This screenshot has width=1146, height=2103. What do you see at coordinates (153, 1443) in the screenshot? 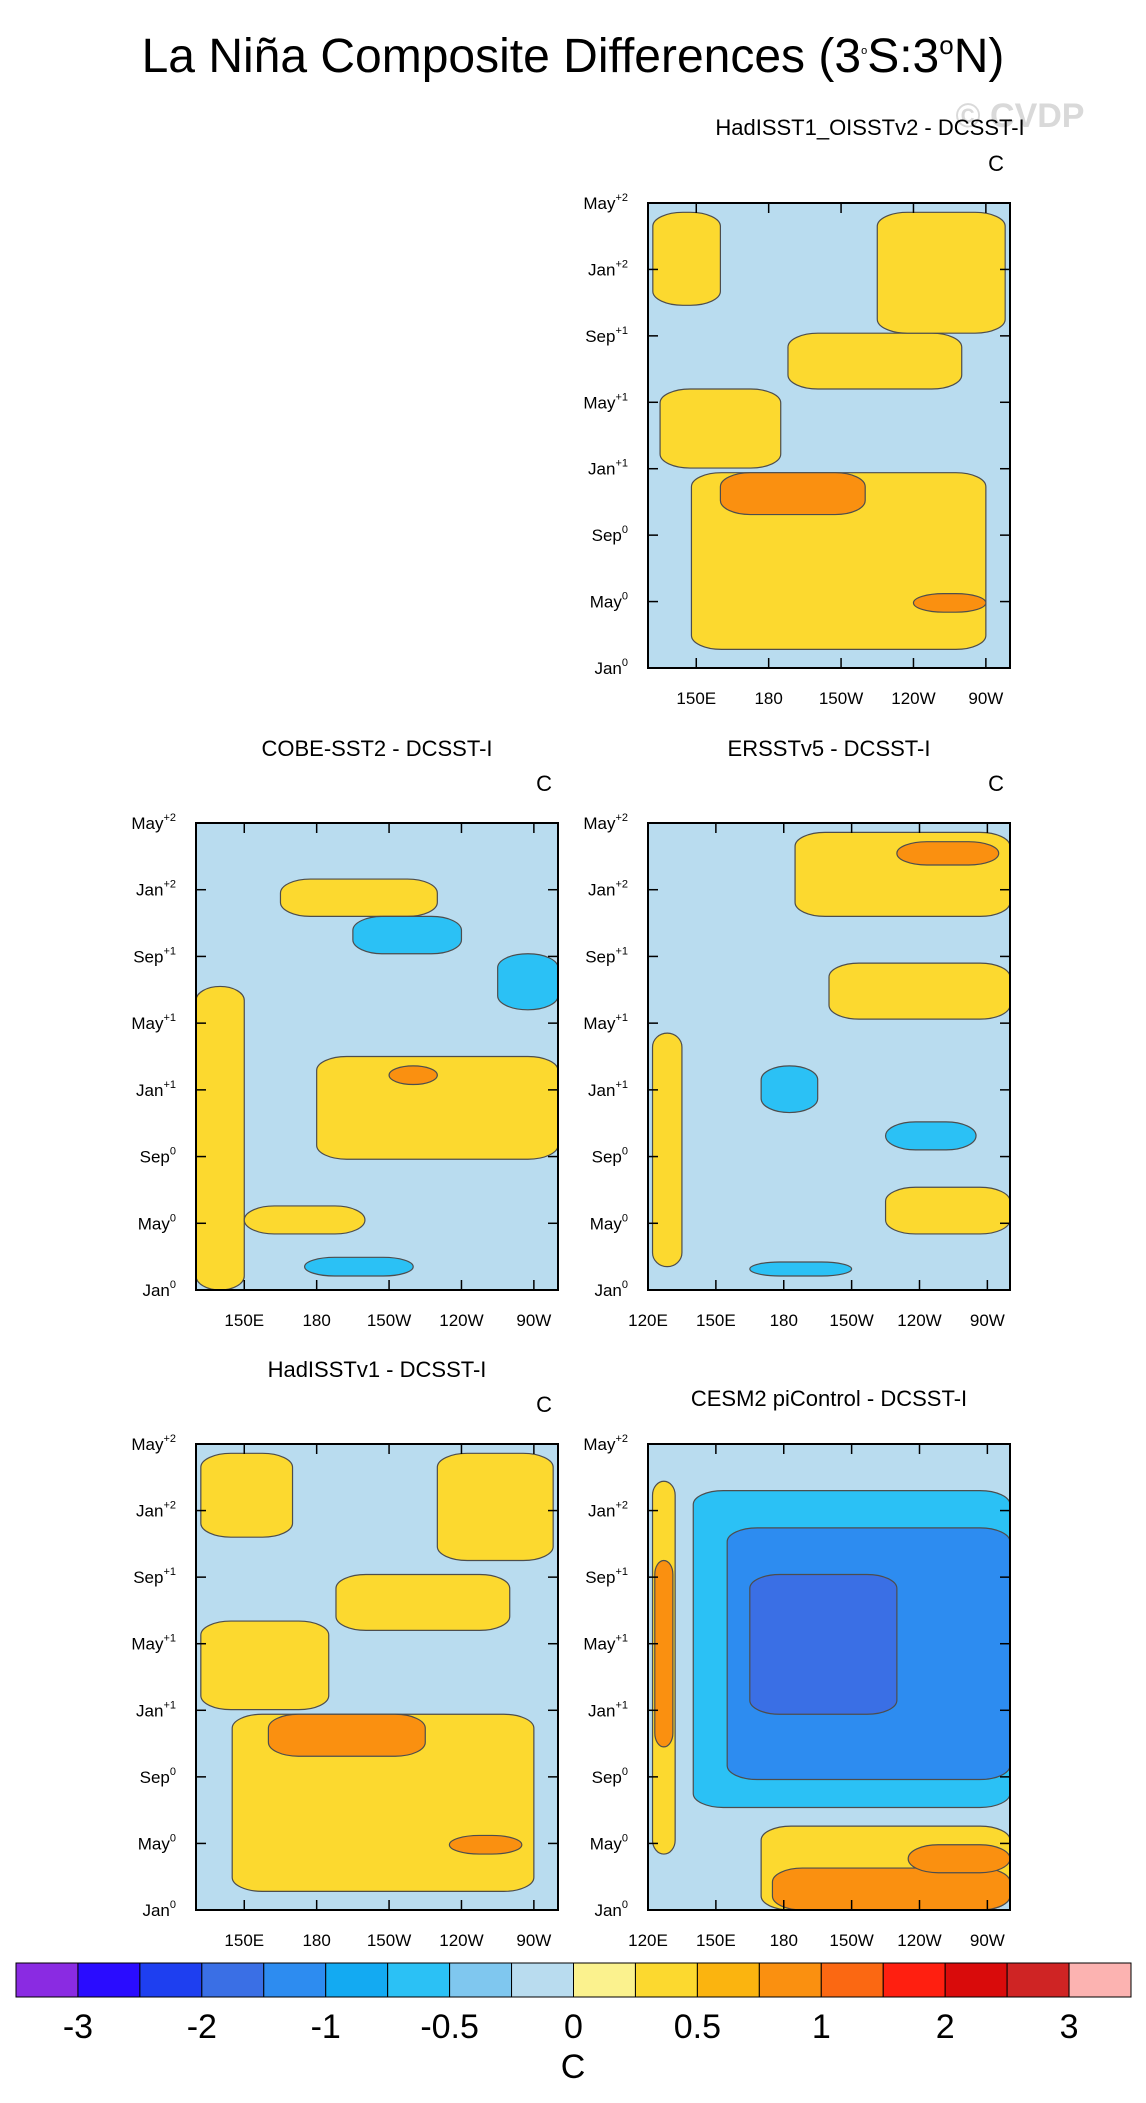
I see `y-tick-label: May+2` at bounding box center [153, 1443].